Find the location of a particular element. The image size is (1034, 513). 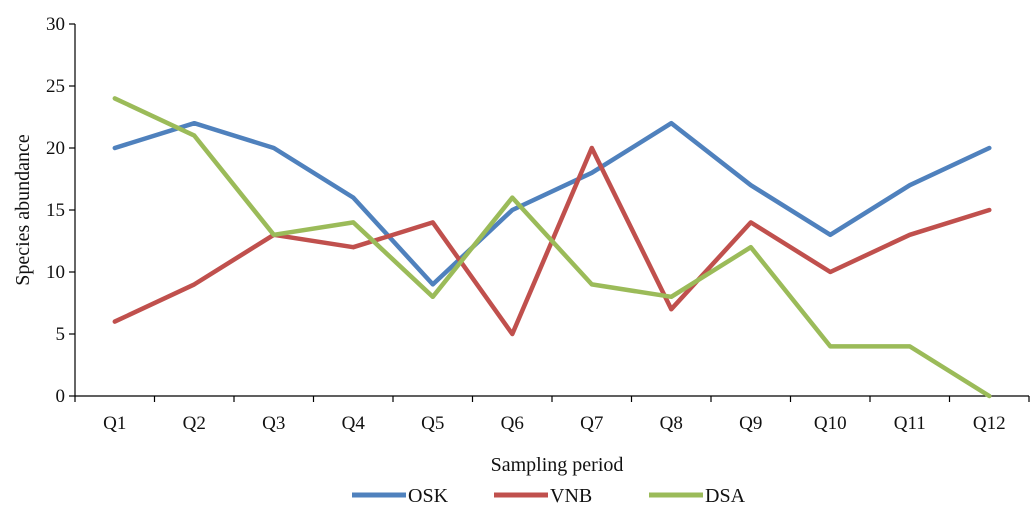

x-tick-label: Q6 is located at coordinates (512, 423).